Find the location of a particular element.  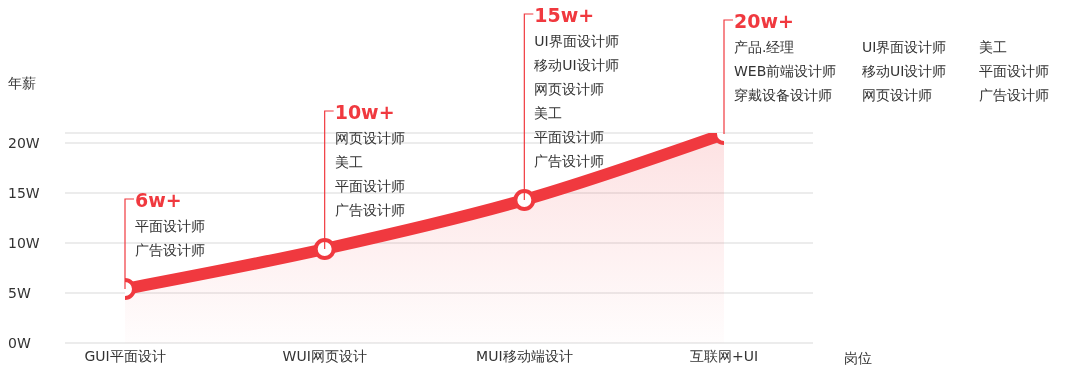

annotation: 20w+ is located at coordinates (764, 21).